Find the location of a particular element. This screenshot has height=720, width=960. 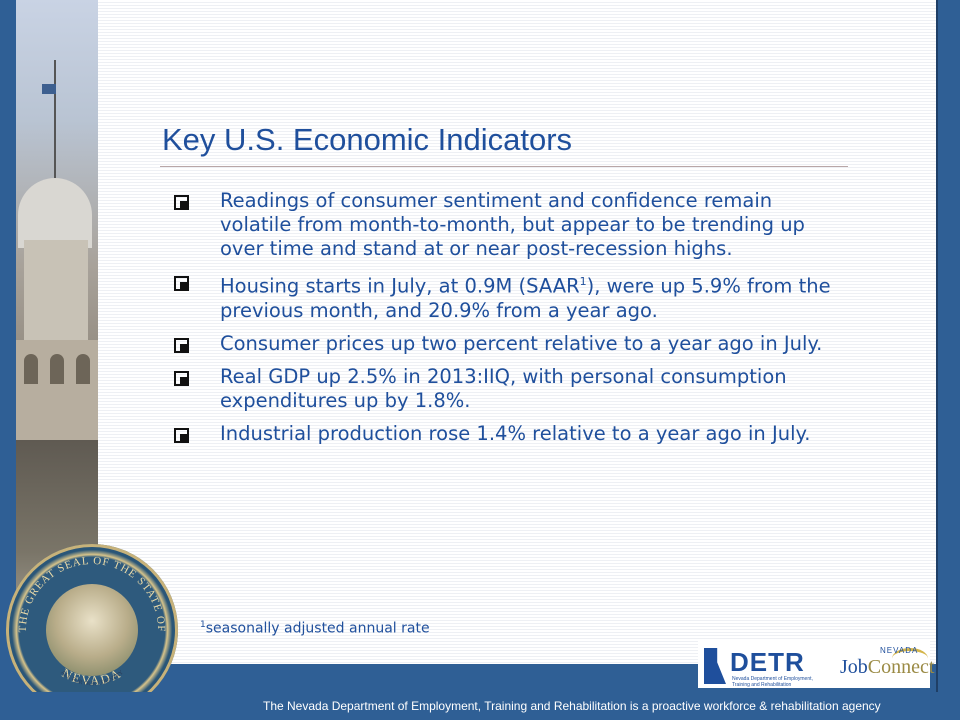

footnote-marker: 1 is located at coordinates (203, 625).